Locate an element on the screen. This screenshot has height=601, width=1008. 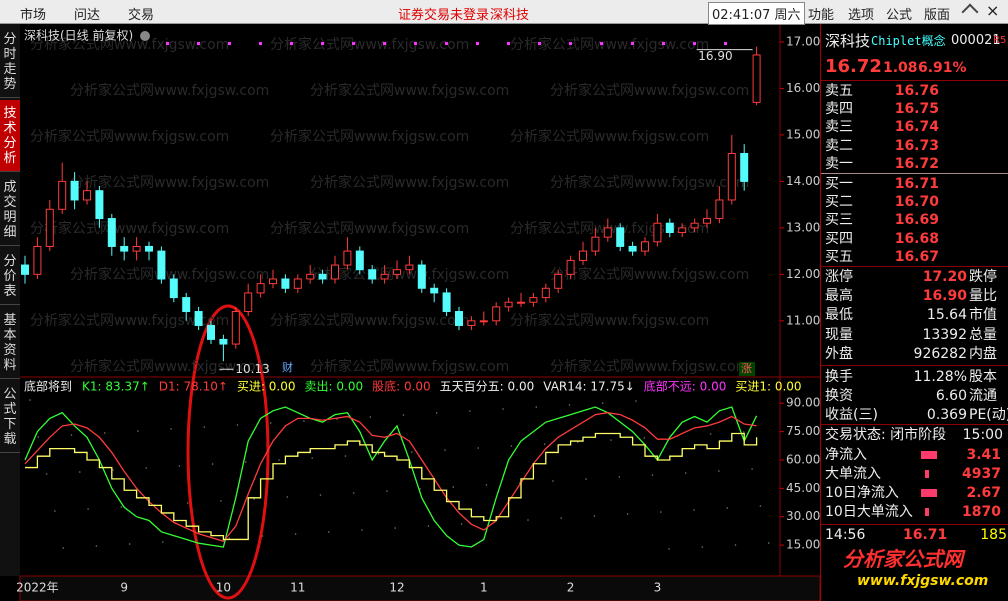
stat-label: 最低 is located at coordinates (839, 315).